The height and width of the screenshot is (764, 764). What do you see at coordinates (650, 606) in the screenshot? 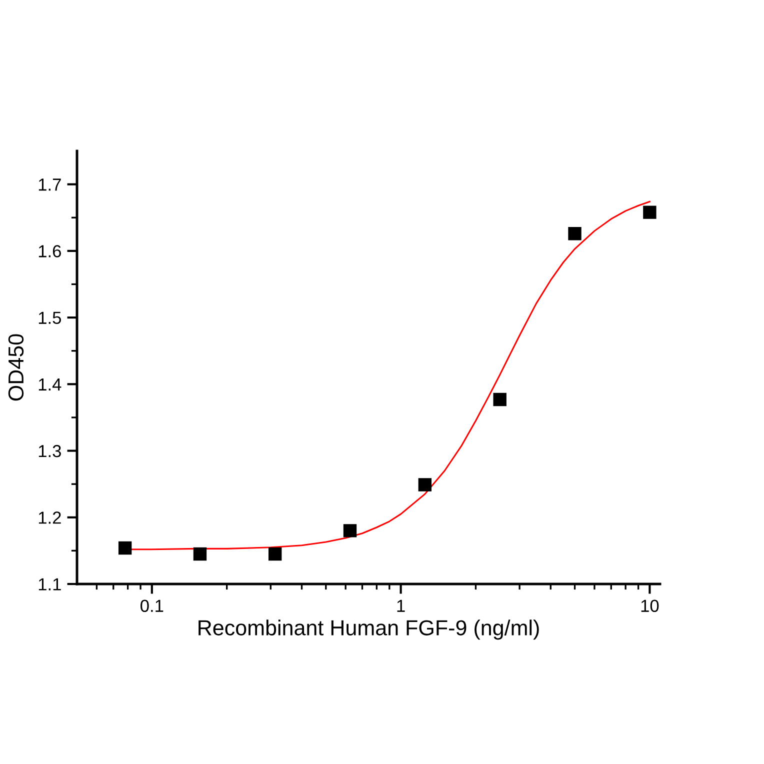
I see `x-tick-label: 10` at bounding box center [650, 606].